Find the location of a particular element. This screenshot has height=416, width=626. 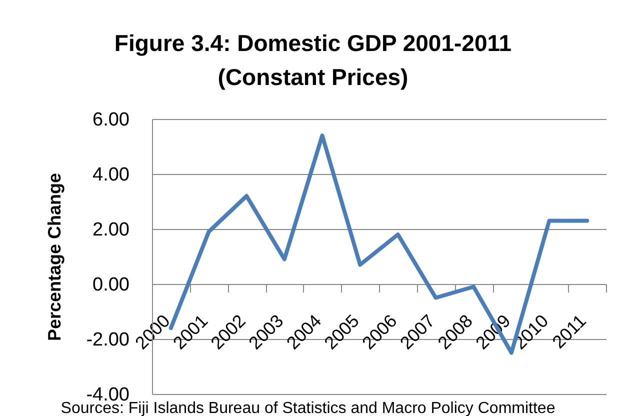

y-tick-label: -2.00 is located at coordinates (108, 340).